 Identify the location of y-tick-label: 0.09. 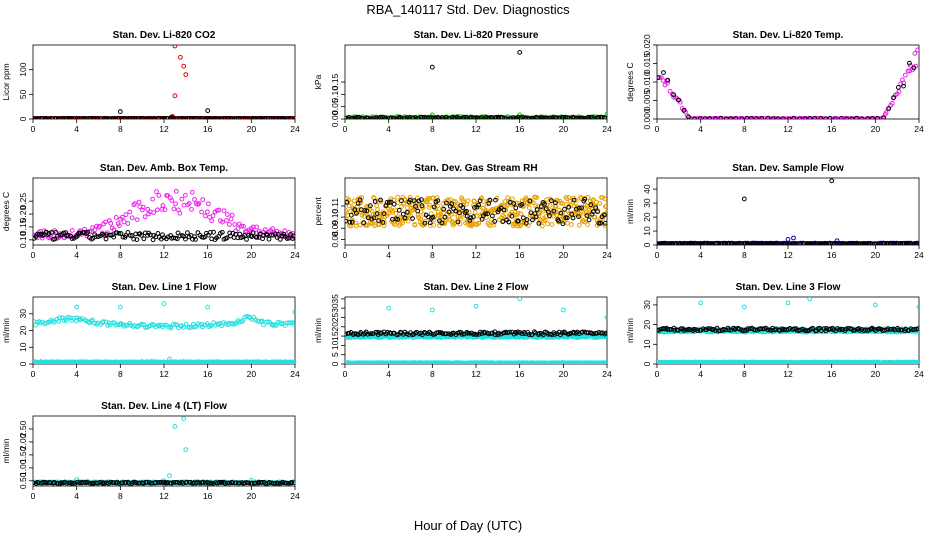
(335, 228).